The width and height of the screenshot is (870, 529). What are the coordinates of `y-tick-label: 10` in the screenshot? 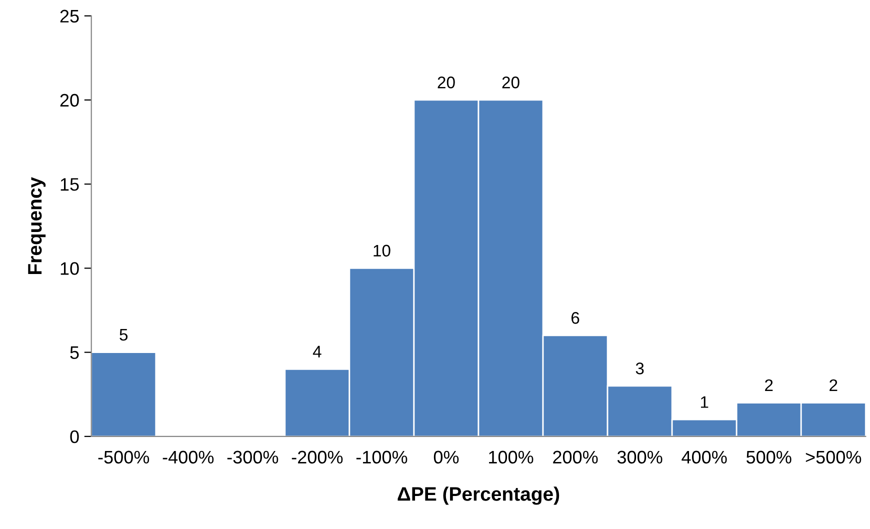 It's located at (69, 268).